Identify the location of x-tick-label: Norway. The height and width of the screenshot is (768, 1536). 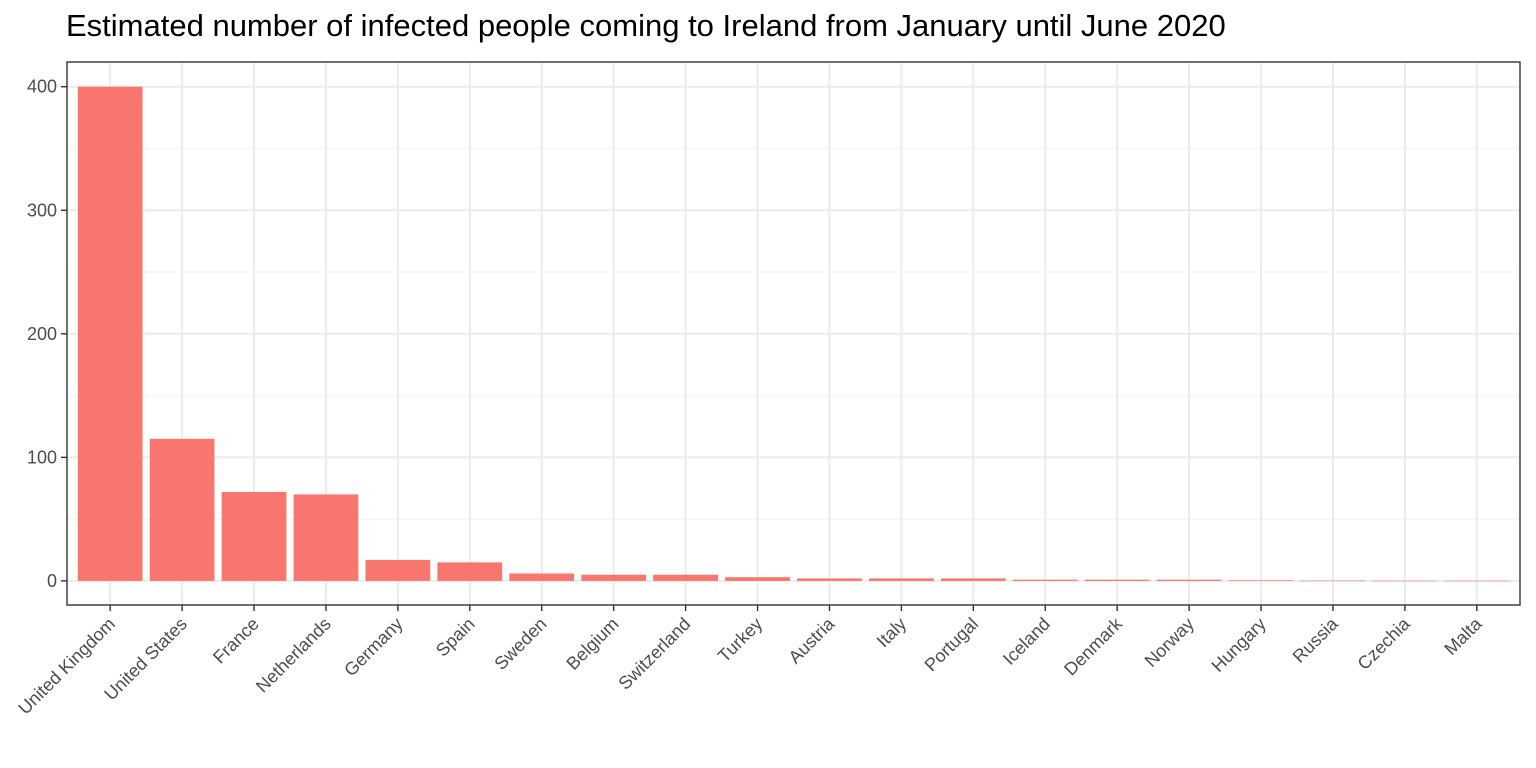
(1169, 642).